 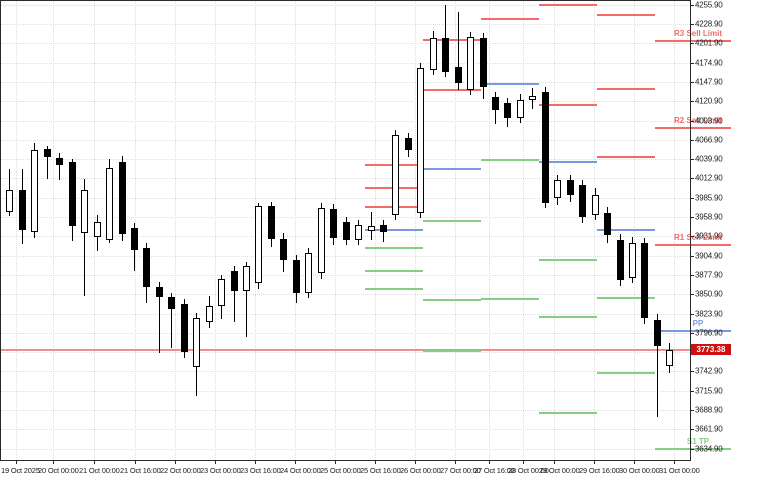 What do you see at coordinates (698, 238) in the screenshot?
I see `pivot-level-label: R1 Sell Limit` at bounding box center [698, 238].